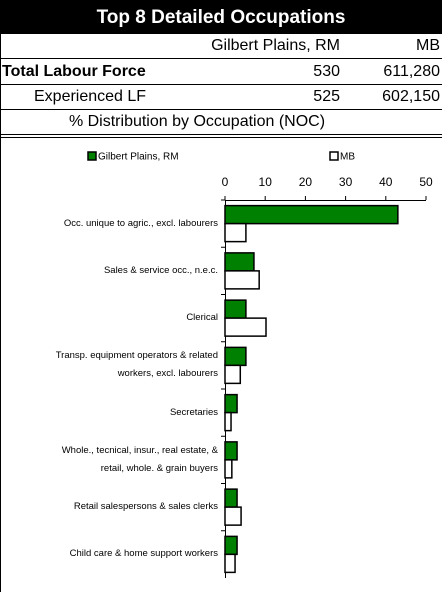  What do you see at coordinates (138, 157) in the screenshot?
I see `legend-label: Gilbert Plains, RM` at bounding box center [138, 157].